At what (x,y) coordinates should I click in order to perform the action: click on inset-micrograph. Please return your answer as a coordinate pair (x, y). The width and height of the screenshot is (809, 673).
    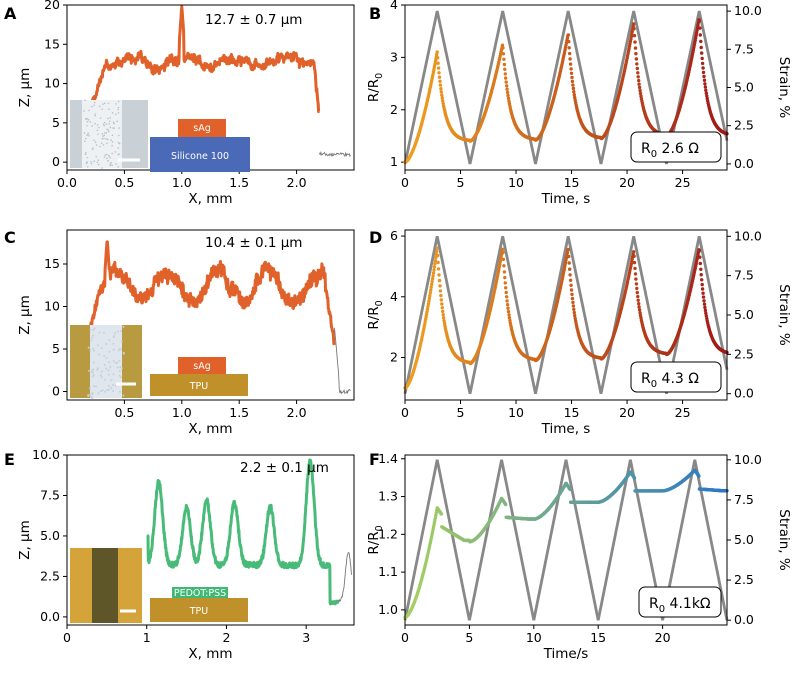
    Looking at the image, I should click on (106, 585).